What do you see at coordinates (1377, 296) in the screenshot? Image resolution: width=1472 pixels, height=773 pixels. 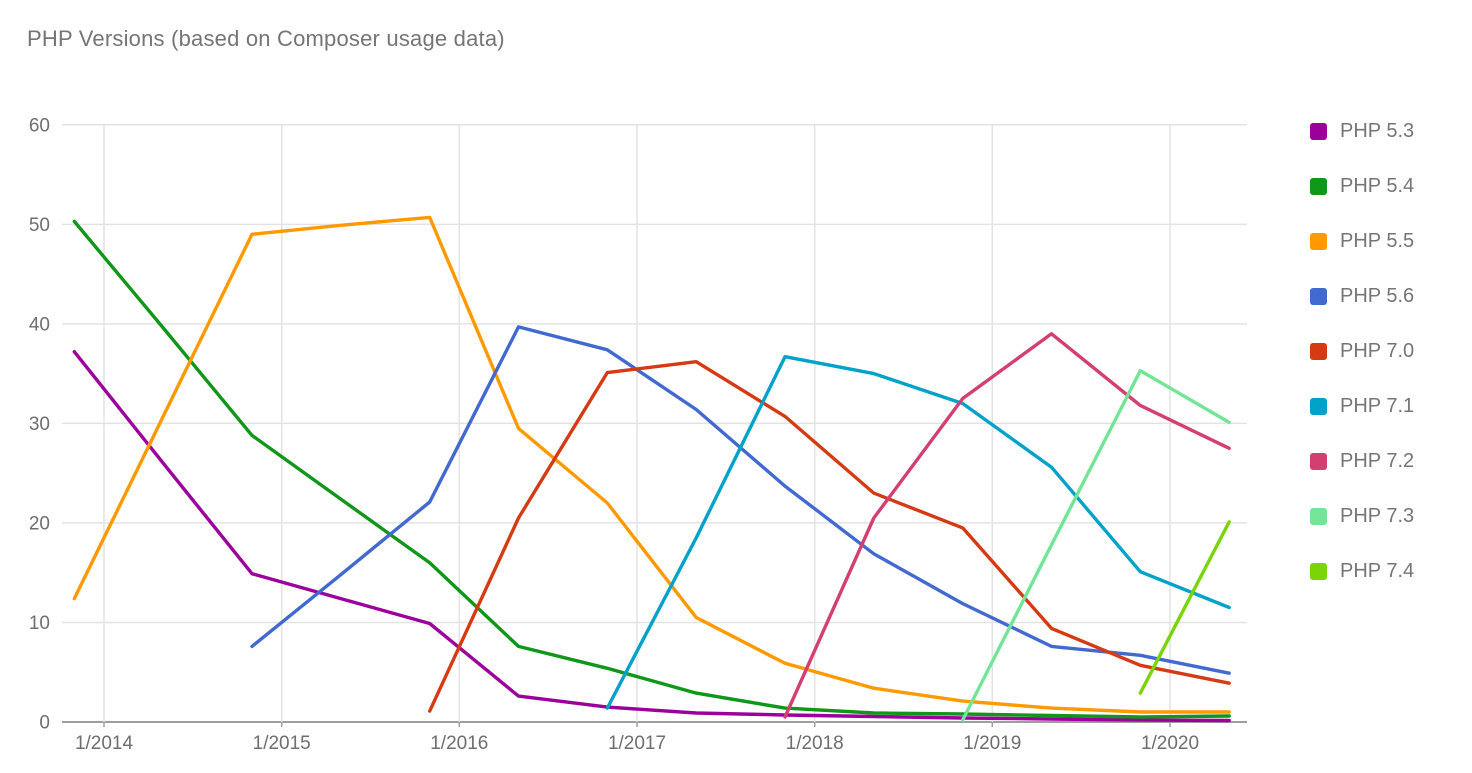 I see `legend-label: PHP 5.6` at bounding box center [1377, 296].